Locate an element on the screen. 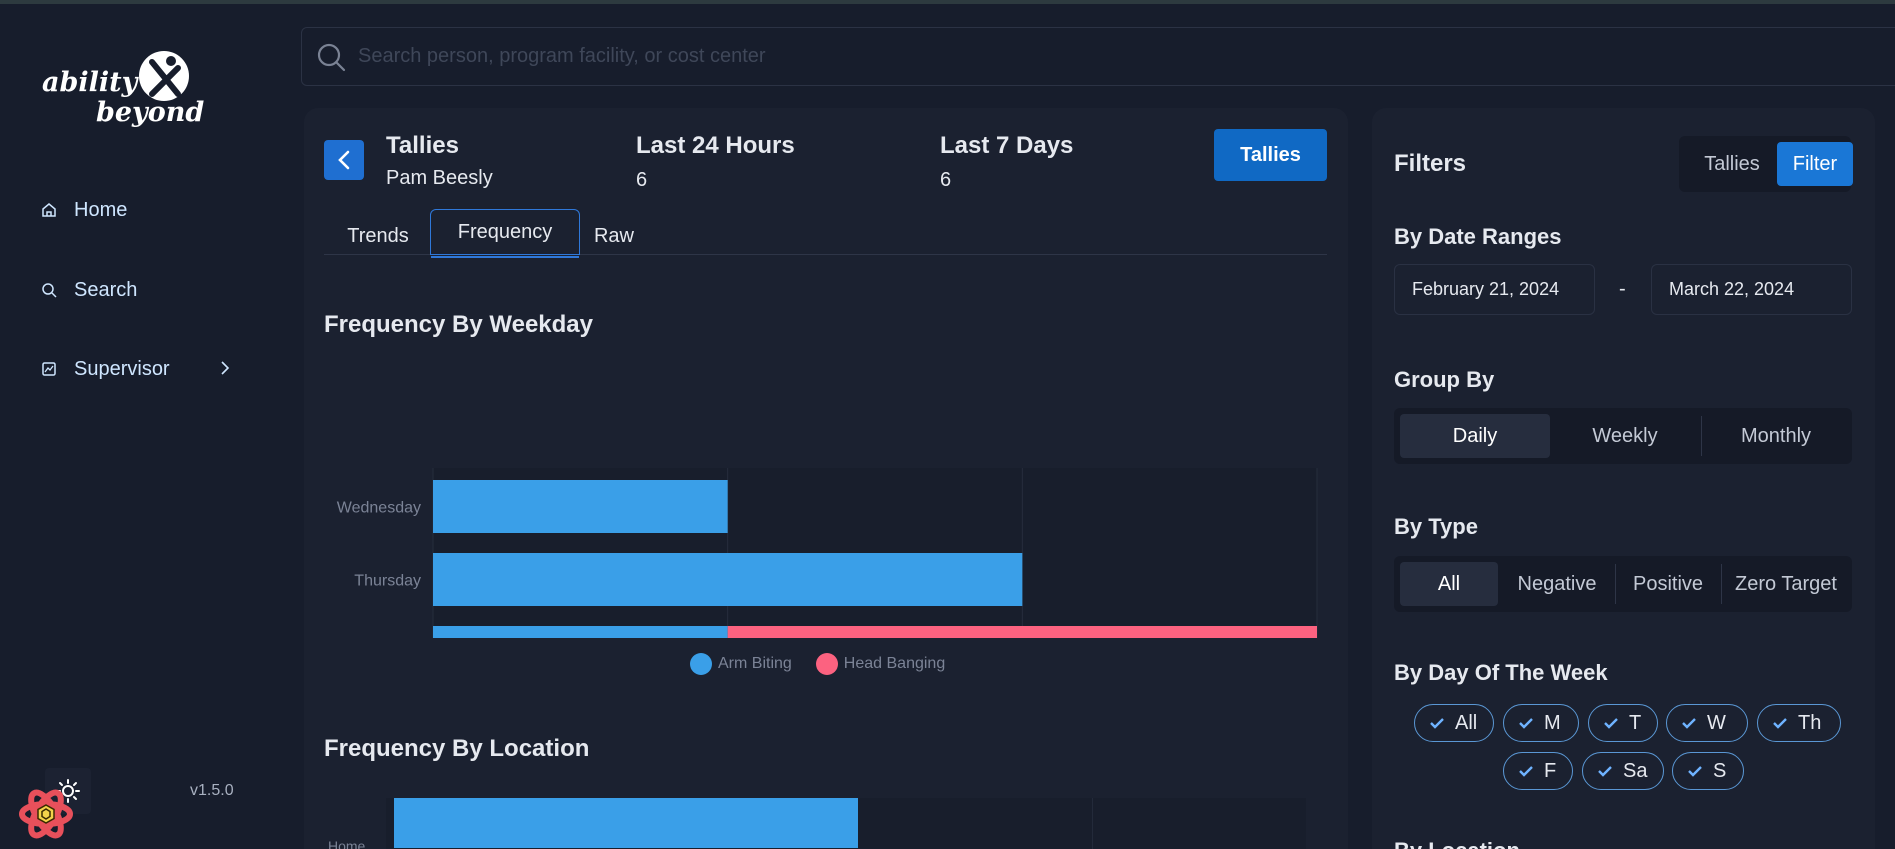  brand-wordmark: ability beyond is located at coordinates (123, 98).